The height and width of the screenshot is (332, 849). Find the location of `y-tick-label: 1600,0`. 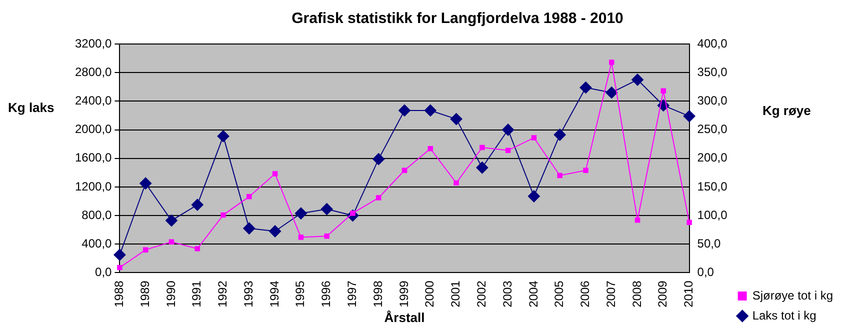

y-tick-label: 1600,0 is located at coordinates (93, 157).